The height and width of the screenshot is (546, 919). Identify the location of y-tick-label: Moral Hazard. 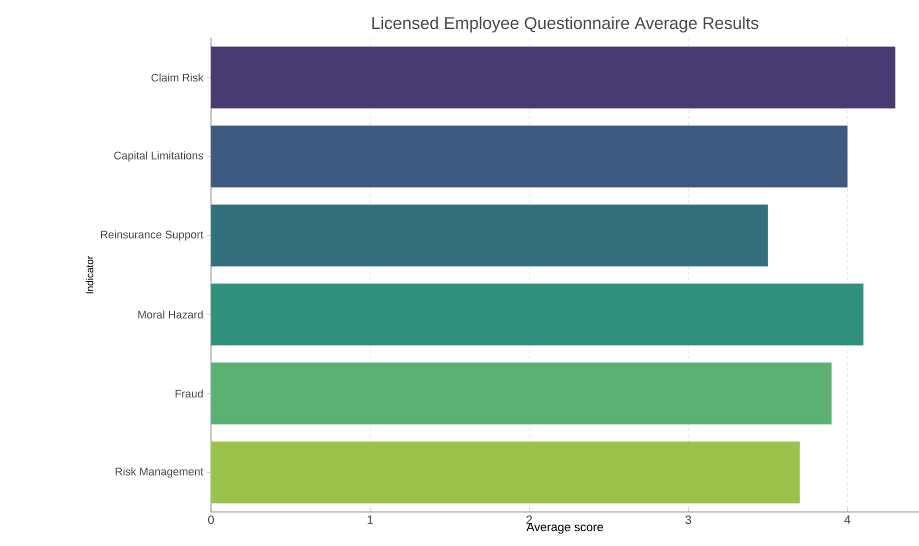
(170, 314).